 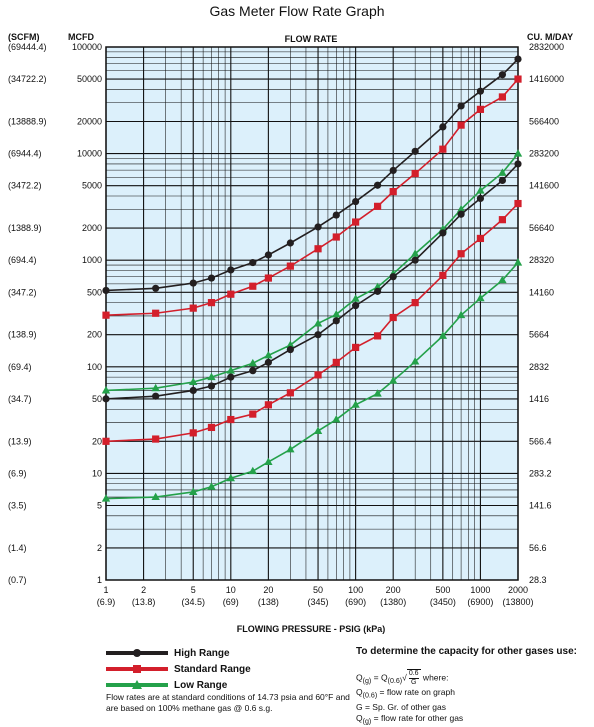 What do you see at coordinates (99, 580) in the screenshot?
I see `y-tick-label-mcfd: 1` at bounding box center [99, 580].